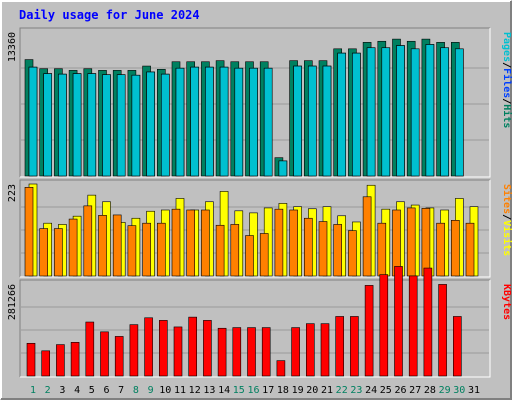 The width and height of the screenshot is (512, 400). I want to click on x-tick-label: 1, so click(33, 390).